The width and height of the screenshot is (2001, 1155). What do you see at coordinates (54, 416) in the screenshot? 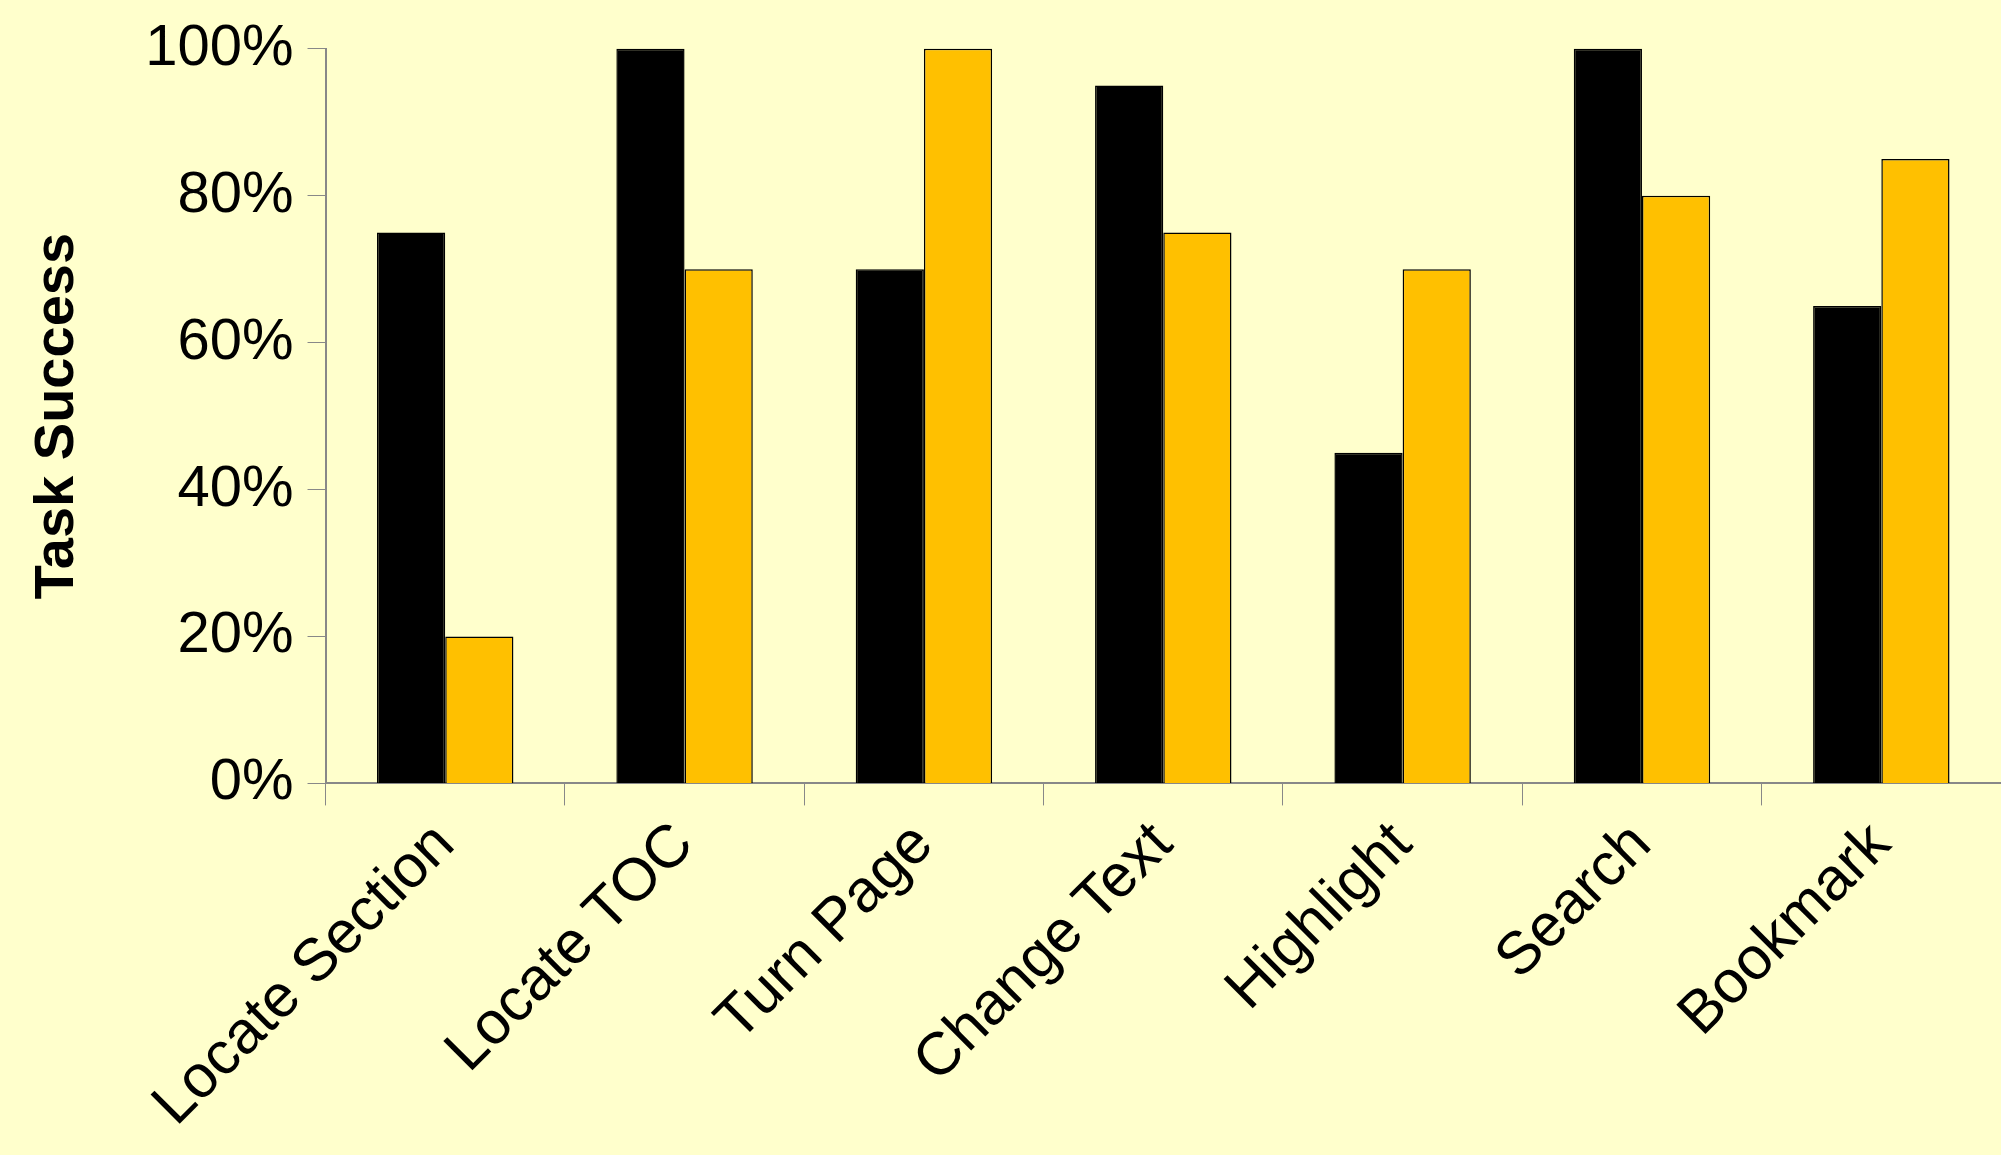
I see `y-axis-title: Task Success` at bounding box center [54, 416].